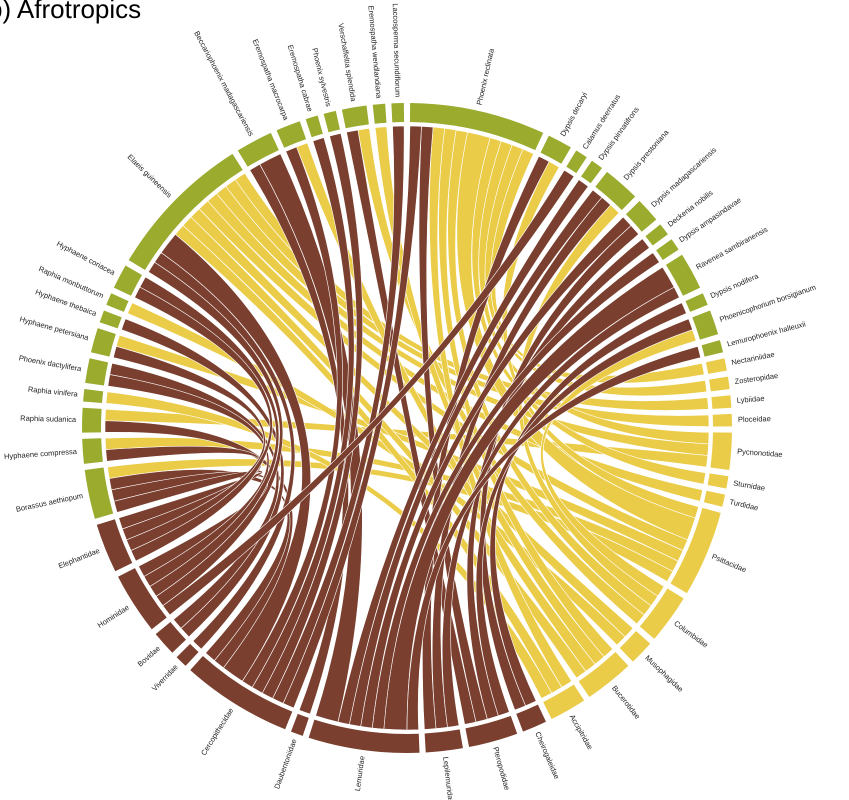 The image size is (849, 800). I want to click on node-label: Phoenix sylvestris, so click(321, 77).